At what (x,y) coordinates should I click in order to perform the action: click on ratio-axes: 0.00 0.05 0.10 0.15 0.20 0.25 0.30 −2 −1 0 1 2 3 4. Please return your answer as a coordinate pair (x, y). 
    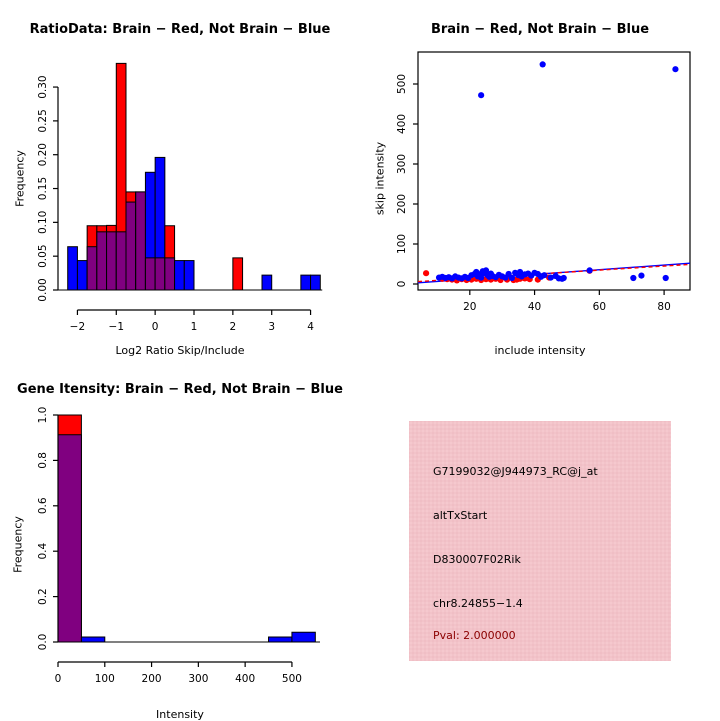
    Looking at the image, I should click on (180, 204).